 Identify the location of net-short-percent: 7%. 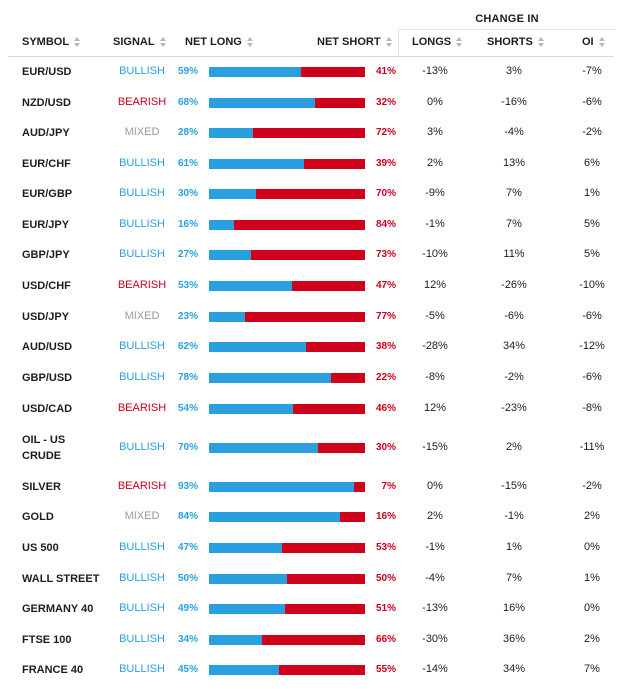
(388, 486).